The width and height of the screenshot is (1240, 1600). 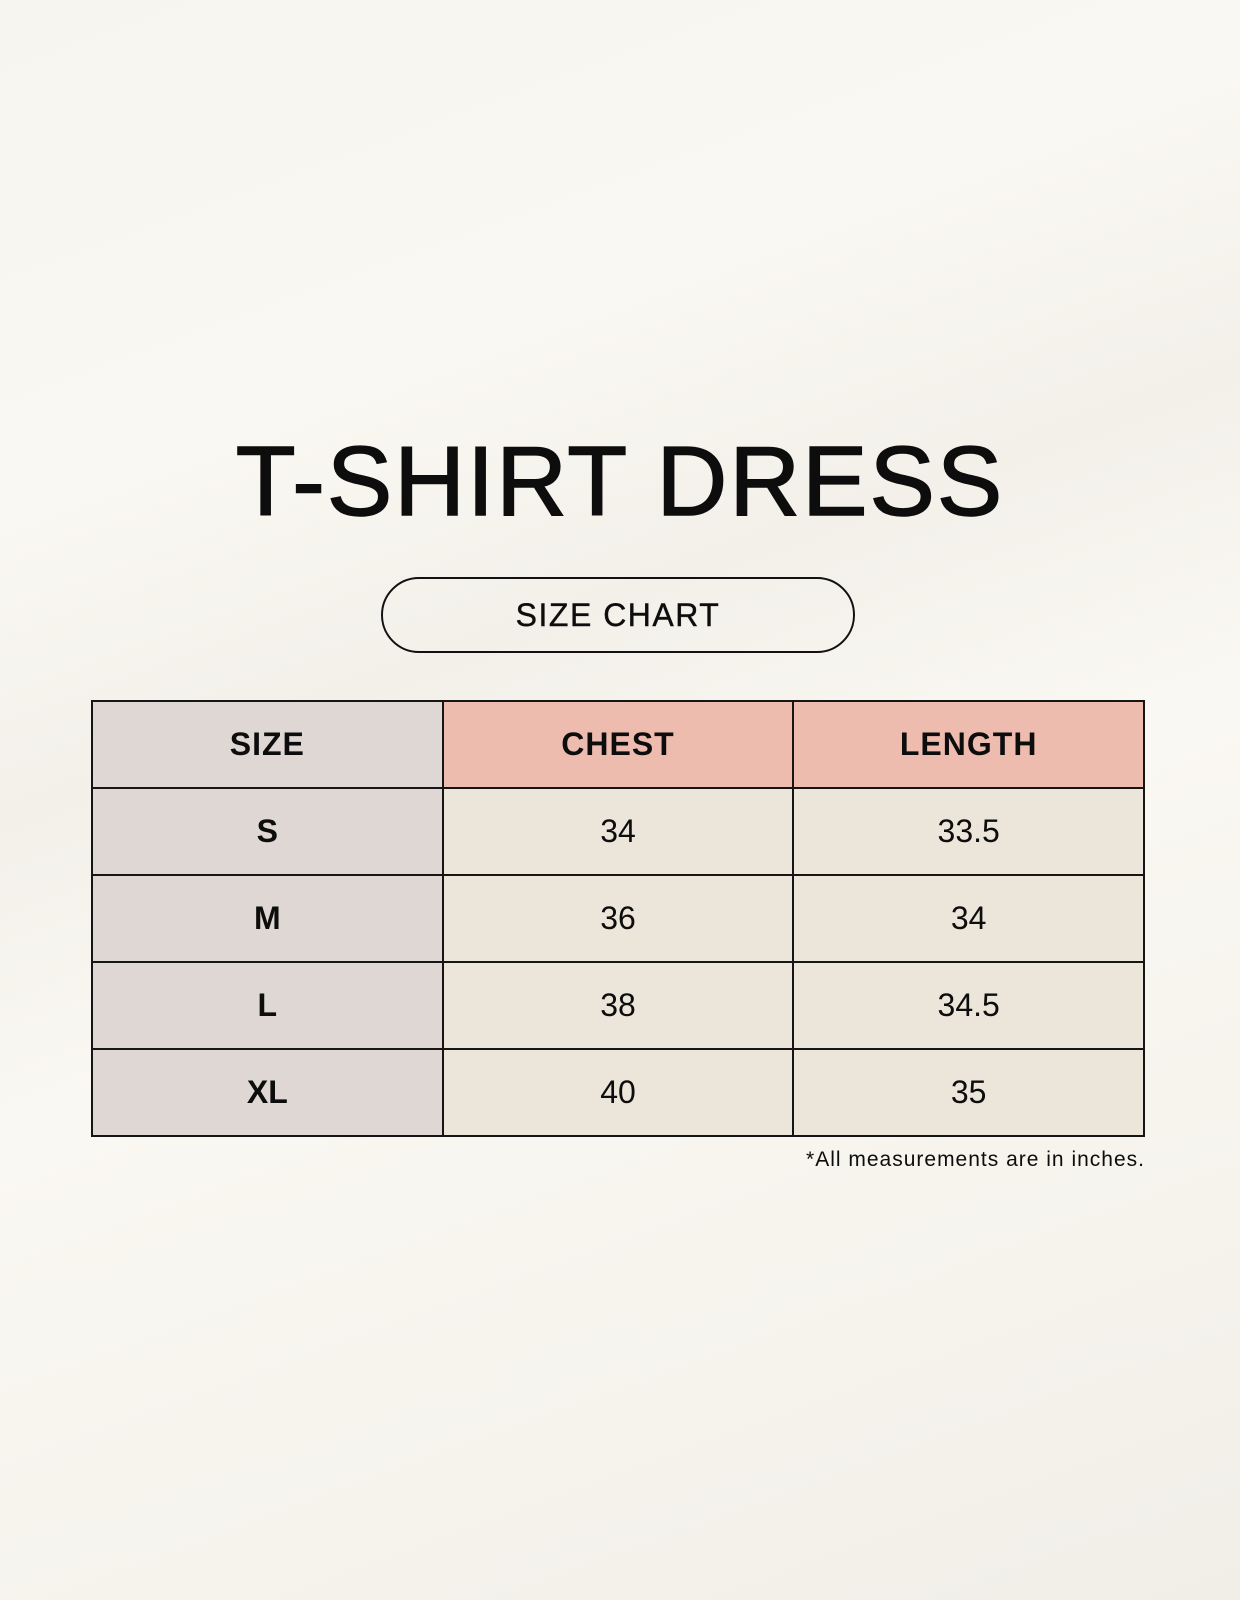 What do you see at coordinates (618, 615) in the screenshot?
I see `size-chart-label: SIZE CHART` at bounding box center [618, 615].